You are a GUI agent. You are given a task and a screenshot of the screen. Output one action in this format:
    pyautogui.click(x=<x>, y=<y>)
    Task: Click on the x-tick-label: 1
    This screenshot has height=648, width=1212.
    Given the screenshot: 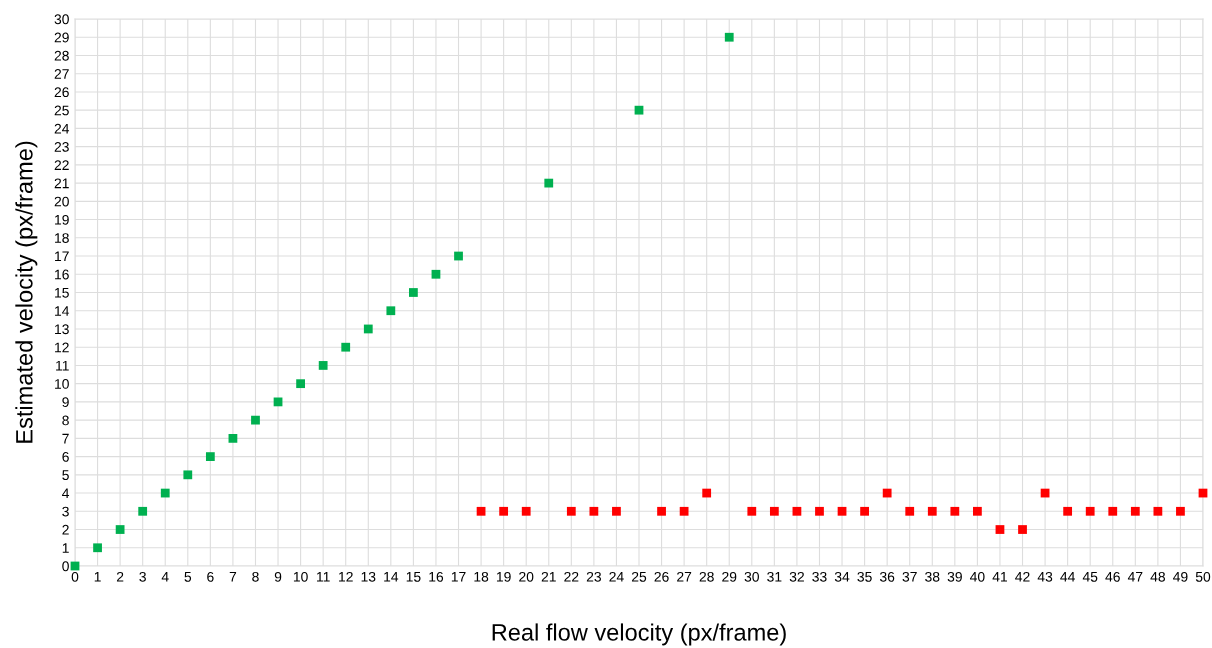 What is the action you would take?
    pyautogui.click(x=97, y=577)
    